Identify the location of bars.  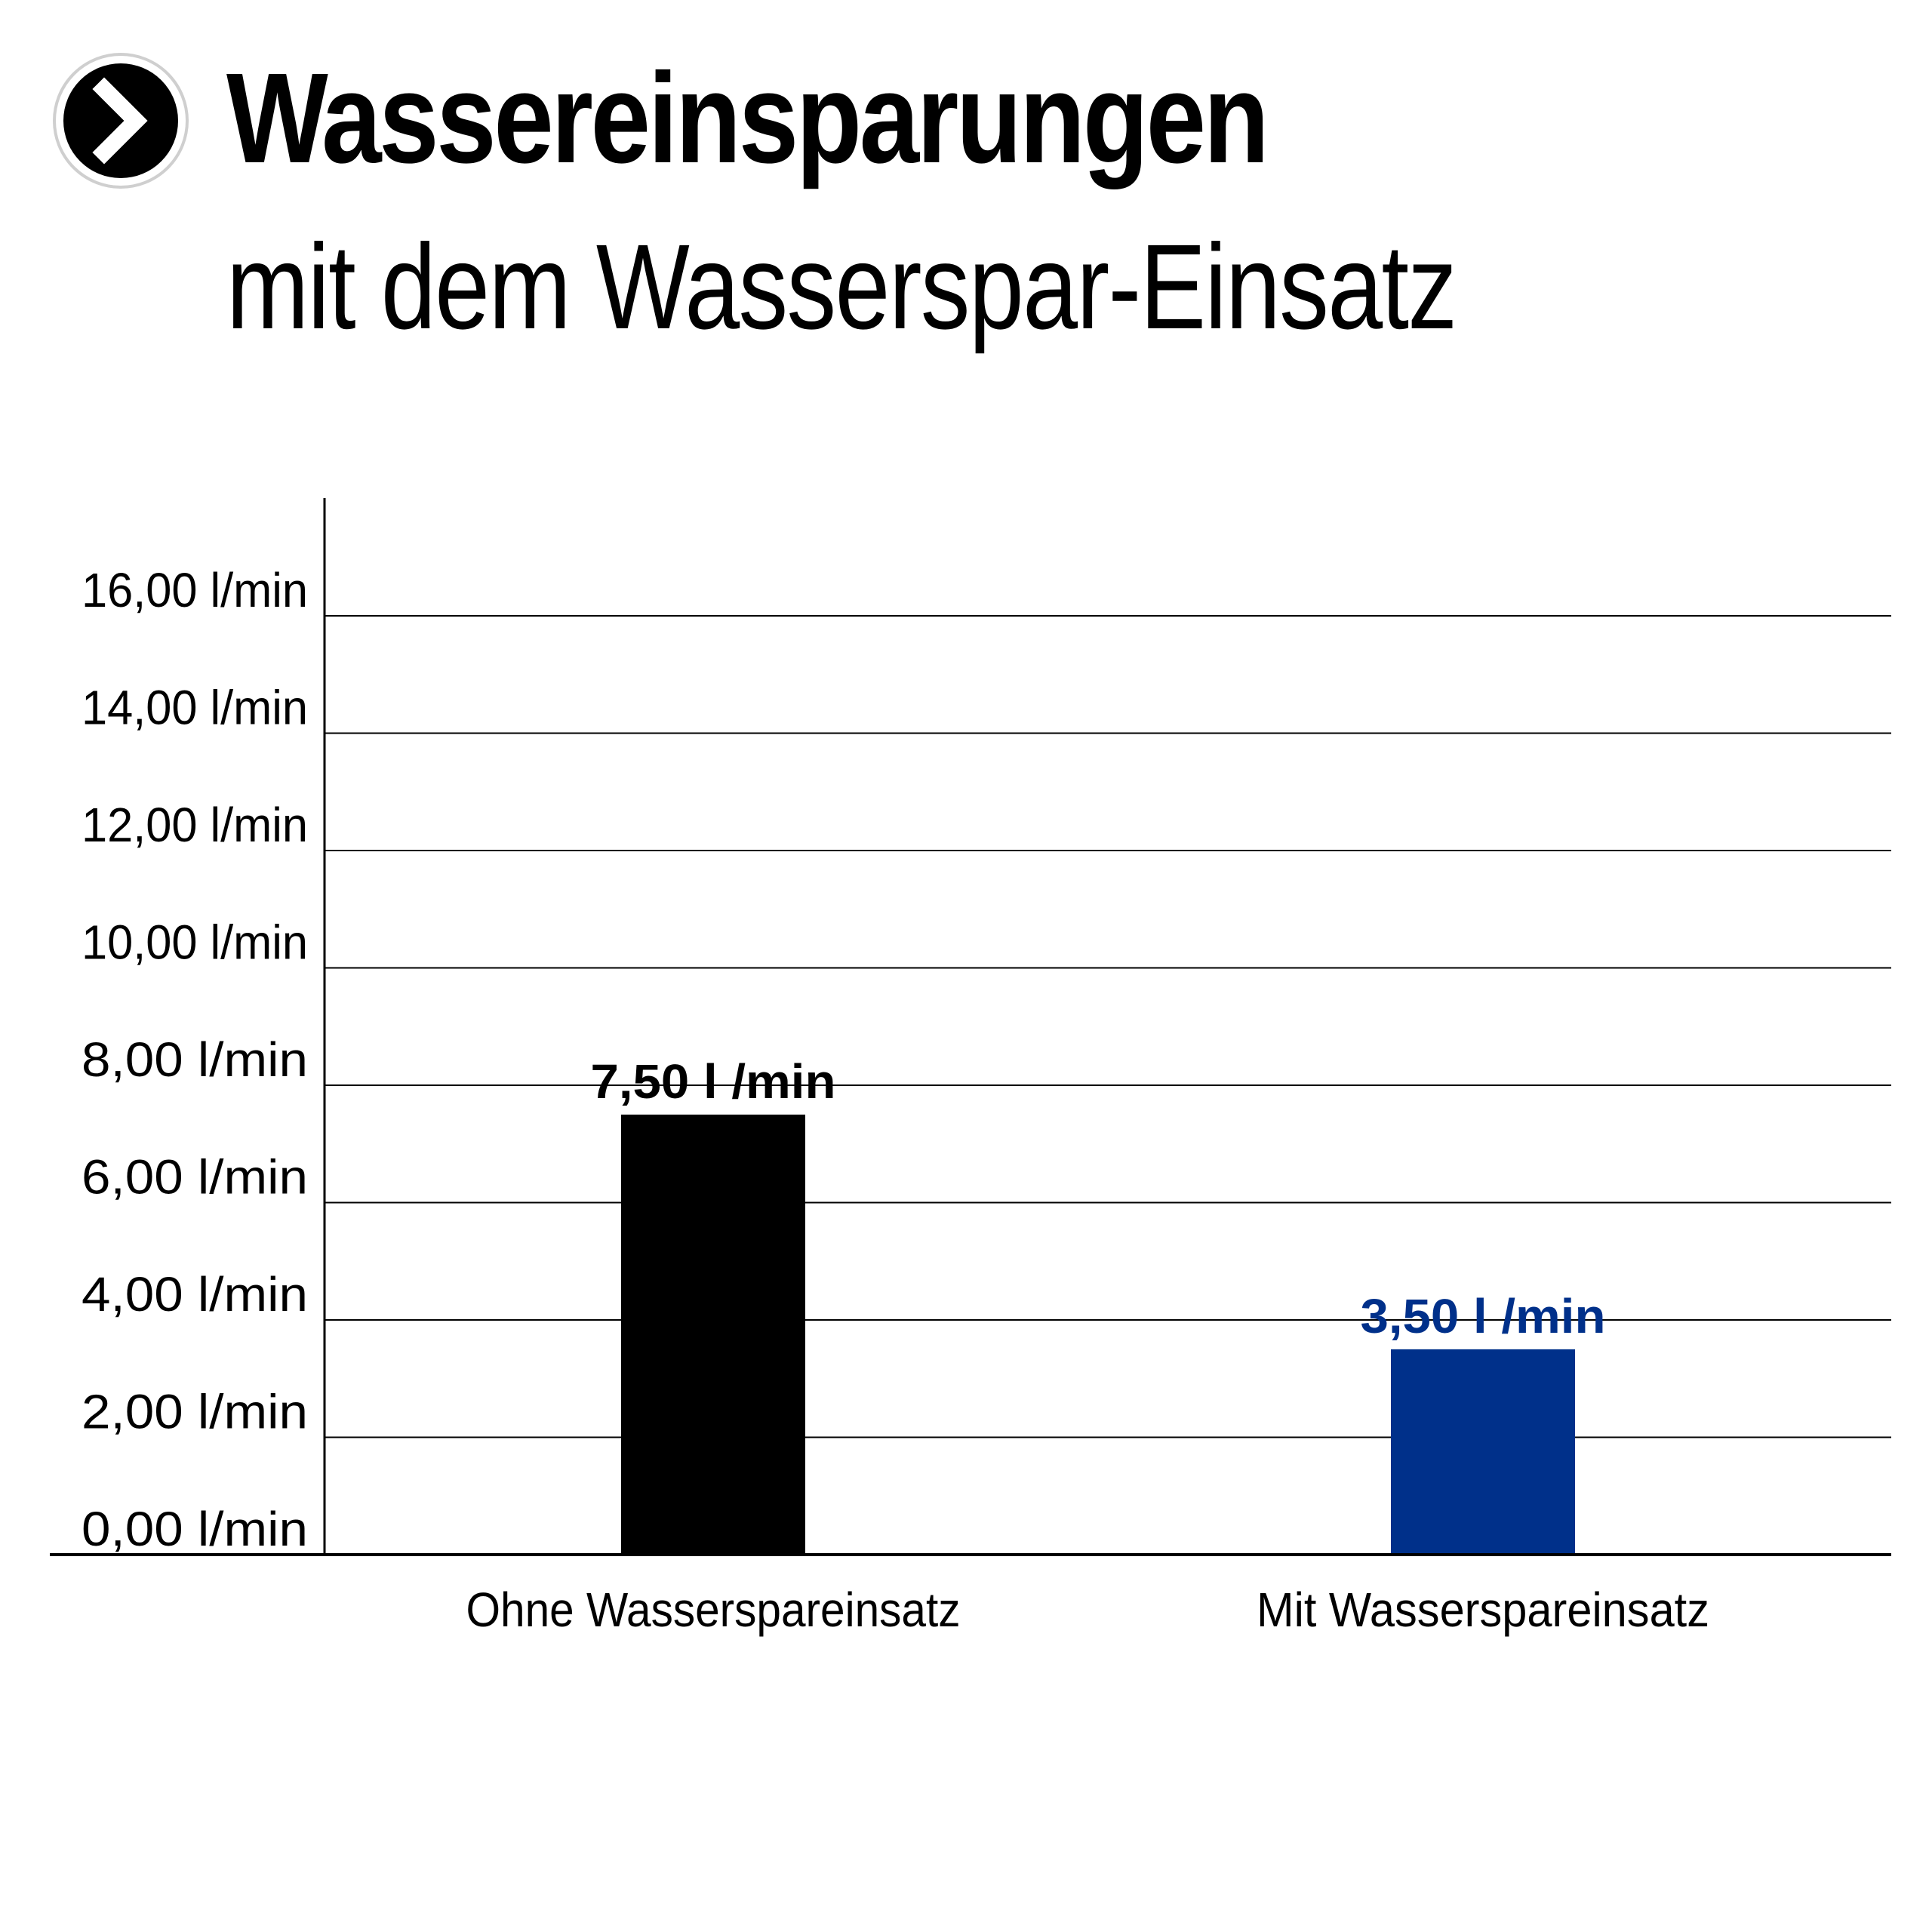
(1098, 1334).